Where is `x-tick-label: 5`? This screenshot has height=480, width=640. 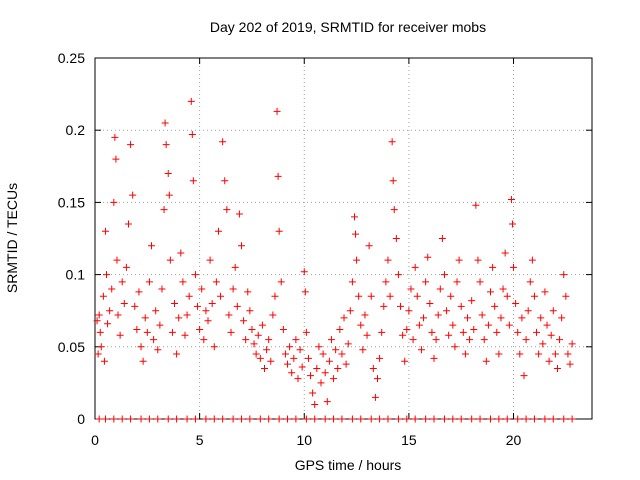 x-tick-label: 5 is located at coordinates (200, 440).